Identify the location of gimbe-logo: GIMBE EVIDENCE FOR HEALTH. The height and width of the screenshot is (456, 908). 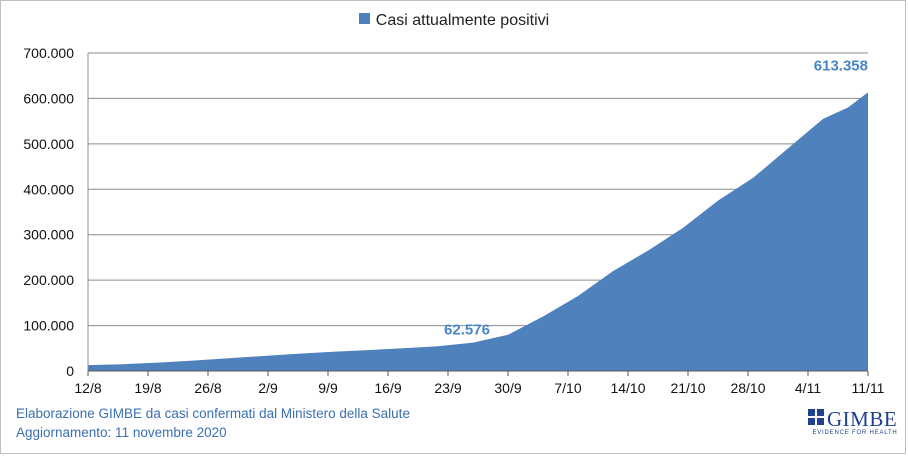
(854, 424).